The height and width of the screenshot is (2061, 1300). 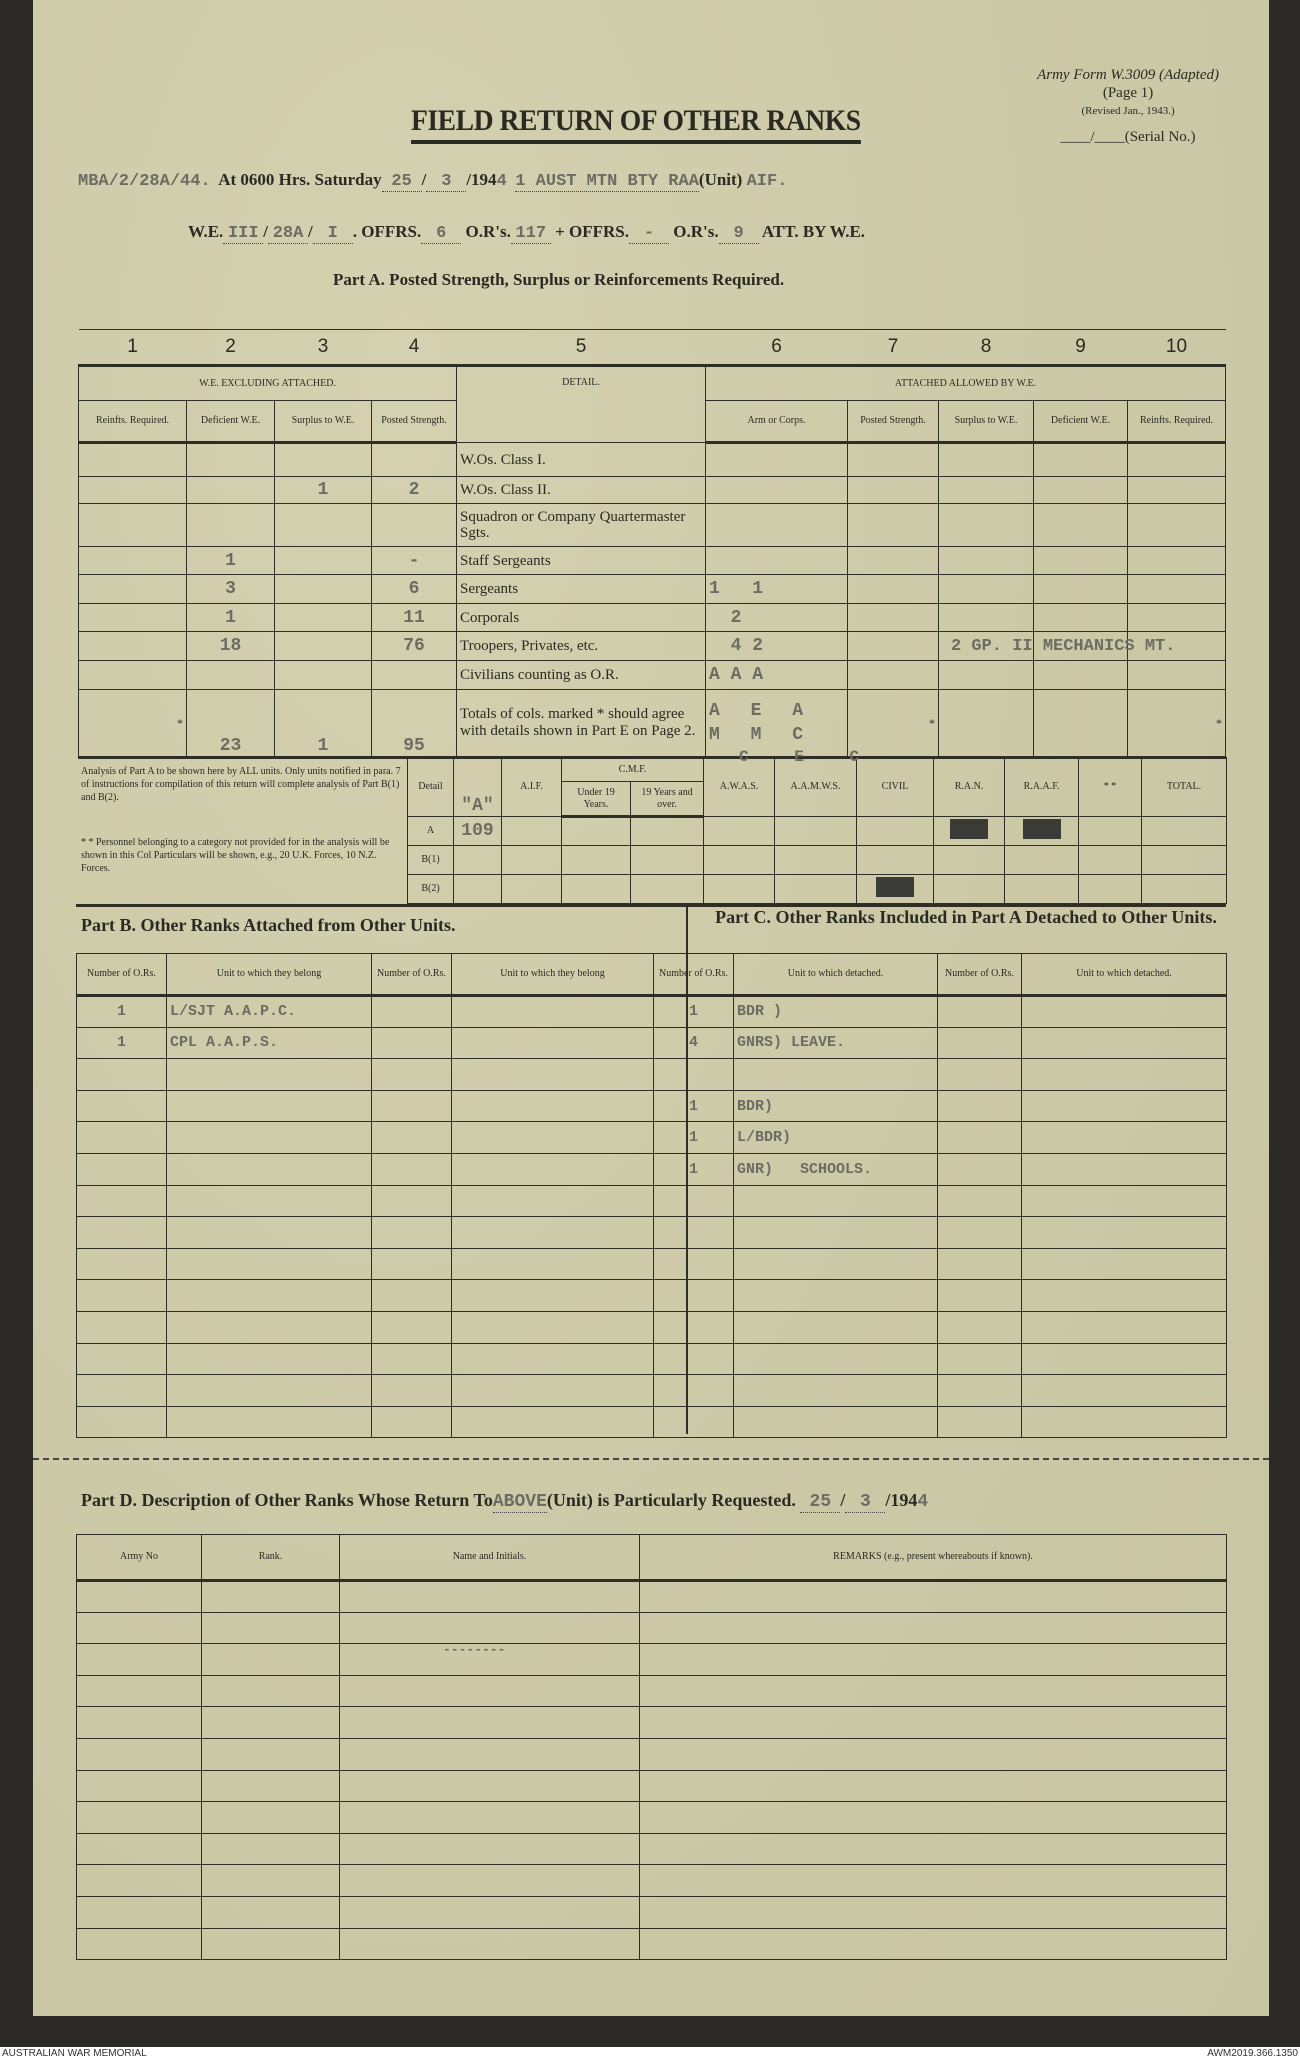 I want to click on divider, so click(x=651, y=905).